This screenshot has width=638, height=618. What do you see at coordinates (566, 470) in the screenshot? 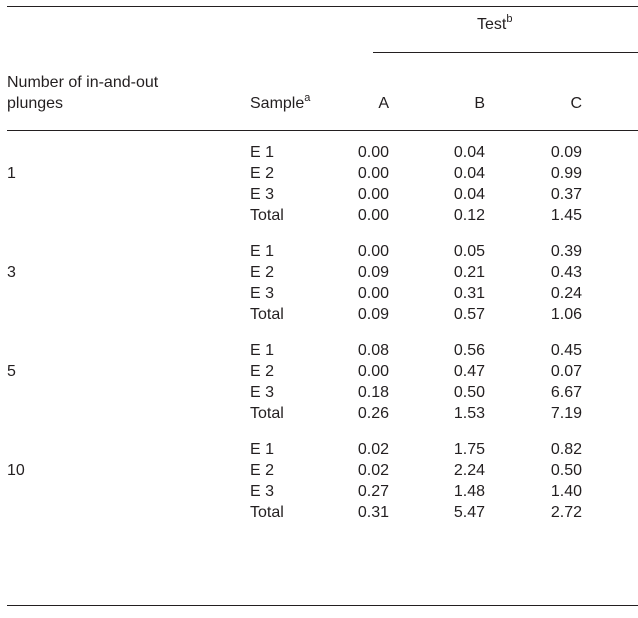
I see `value-cell-c: 0.50` at bounding box center [566, 470].